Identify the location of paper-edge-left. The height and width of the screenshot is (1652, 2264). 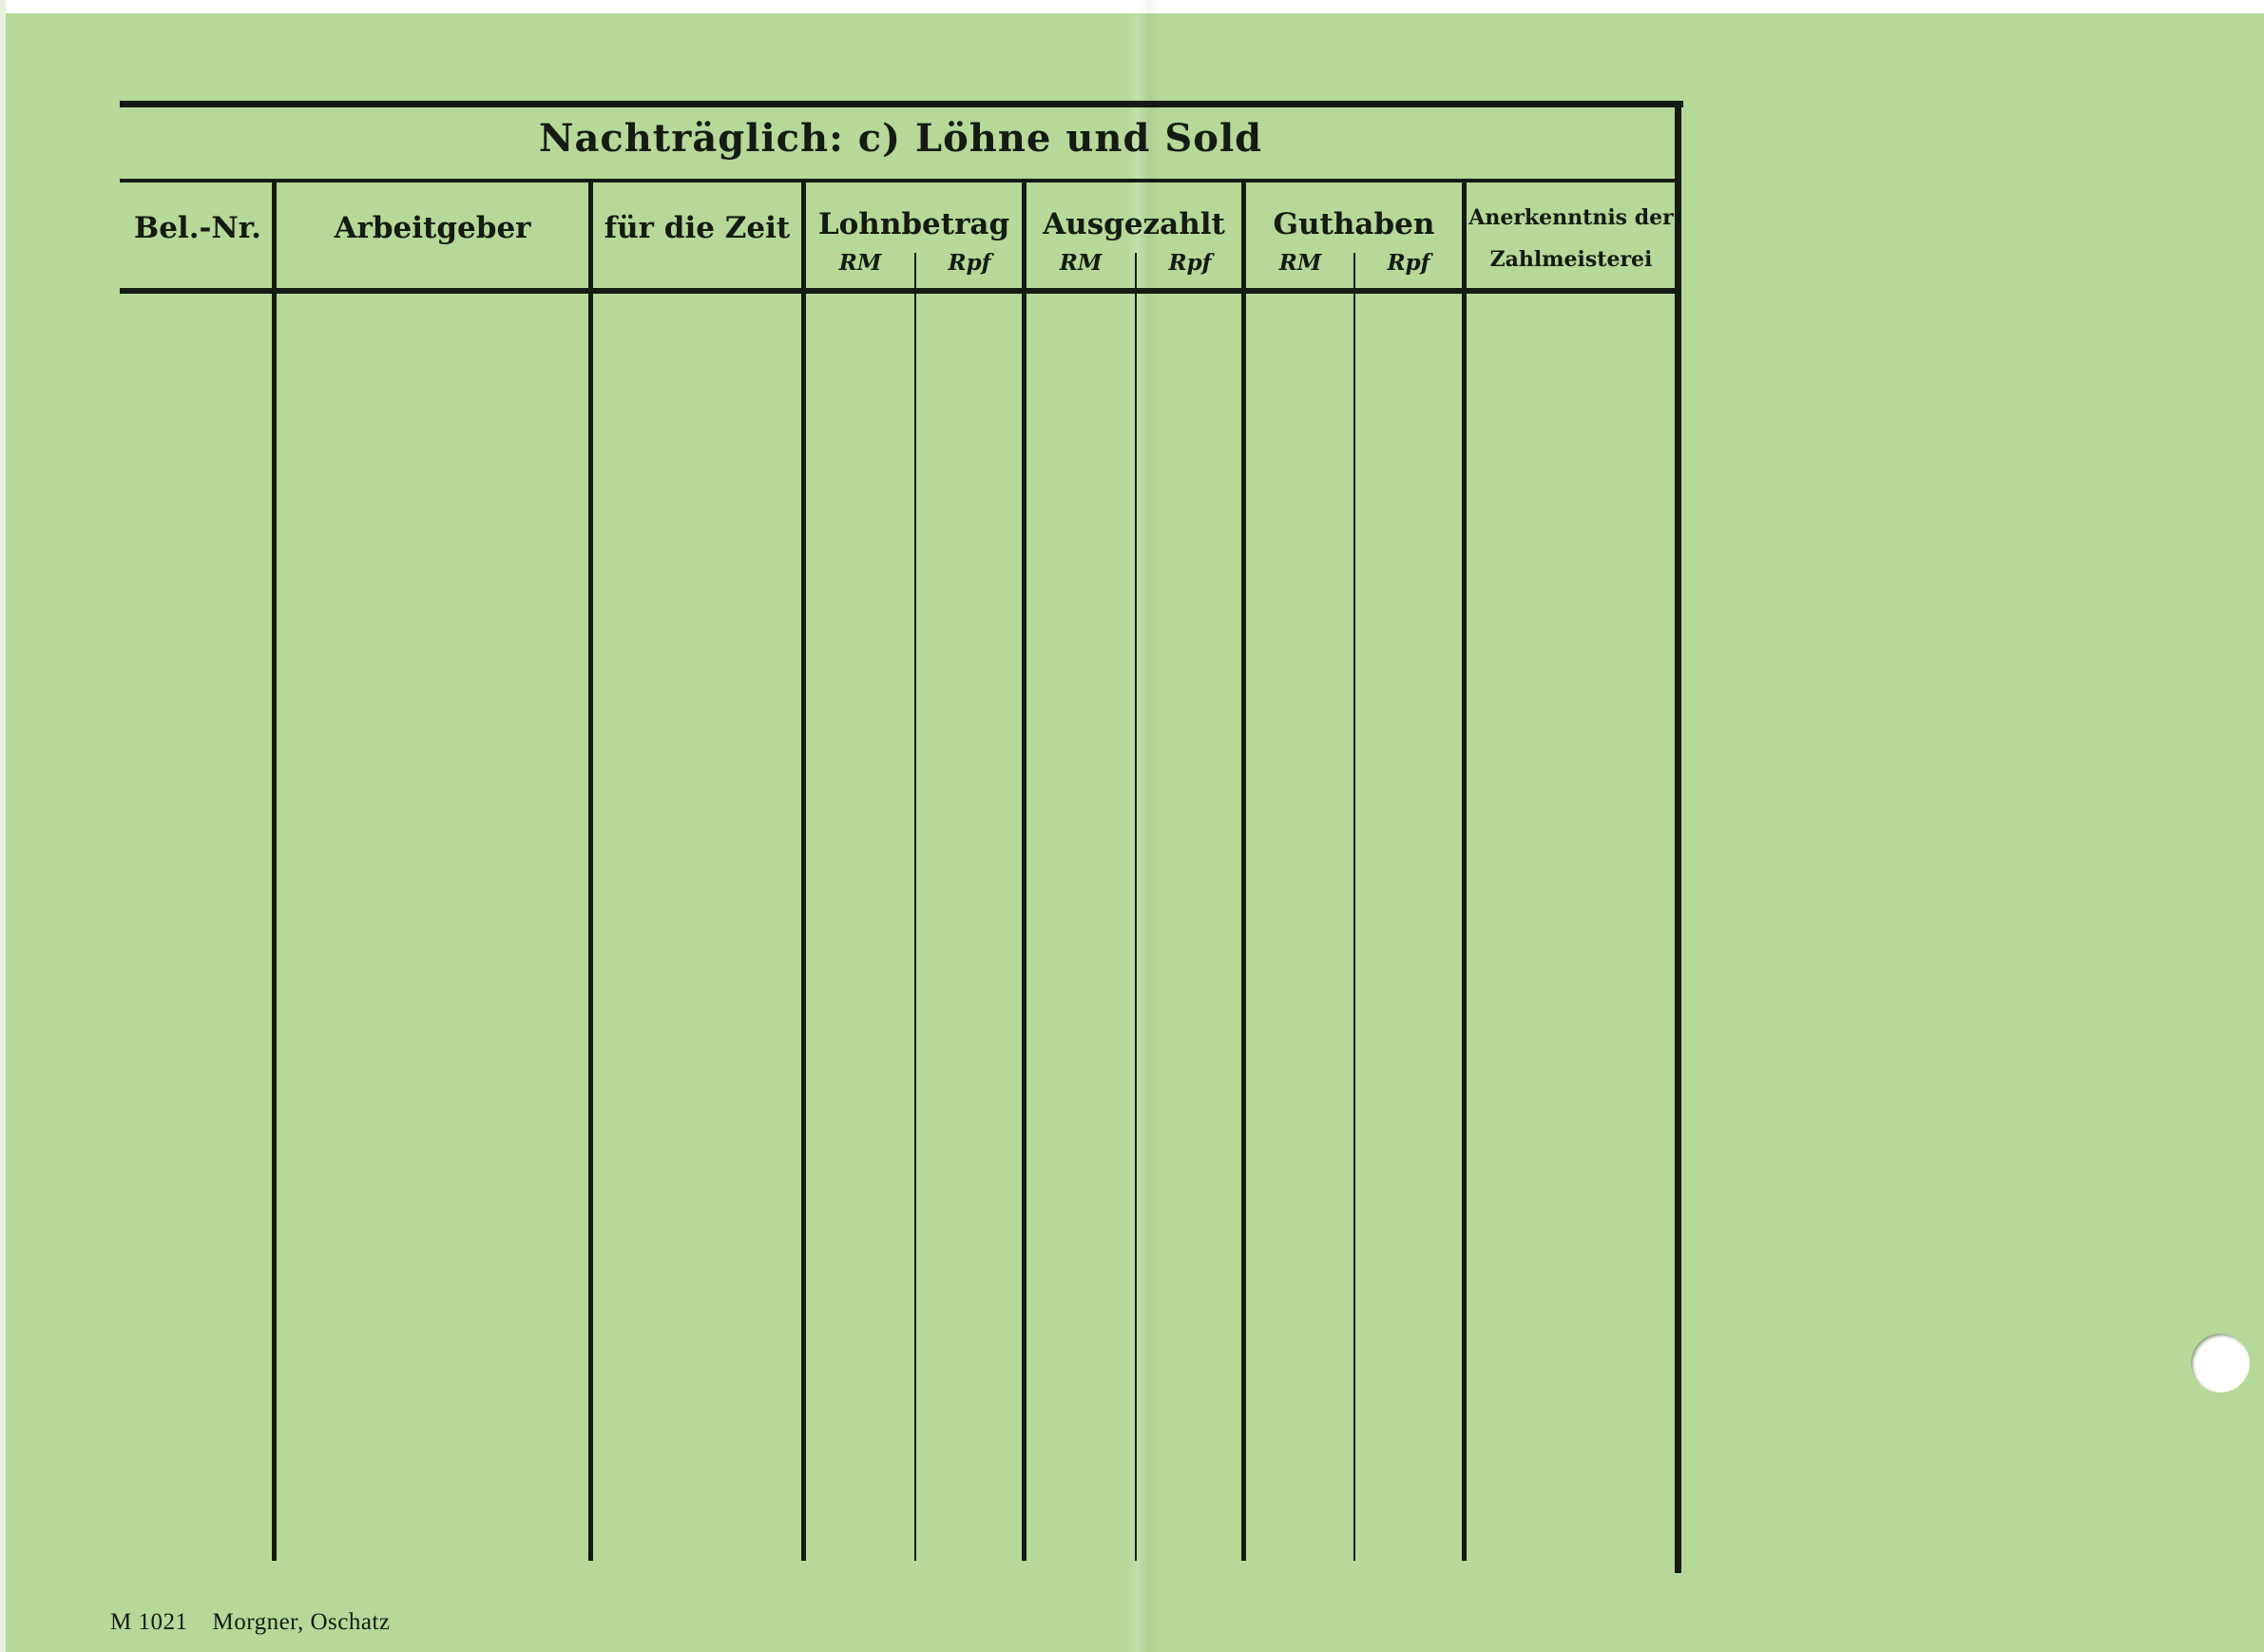
(3, 826).